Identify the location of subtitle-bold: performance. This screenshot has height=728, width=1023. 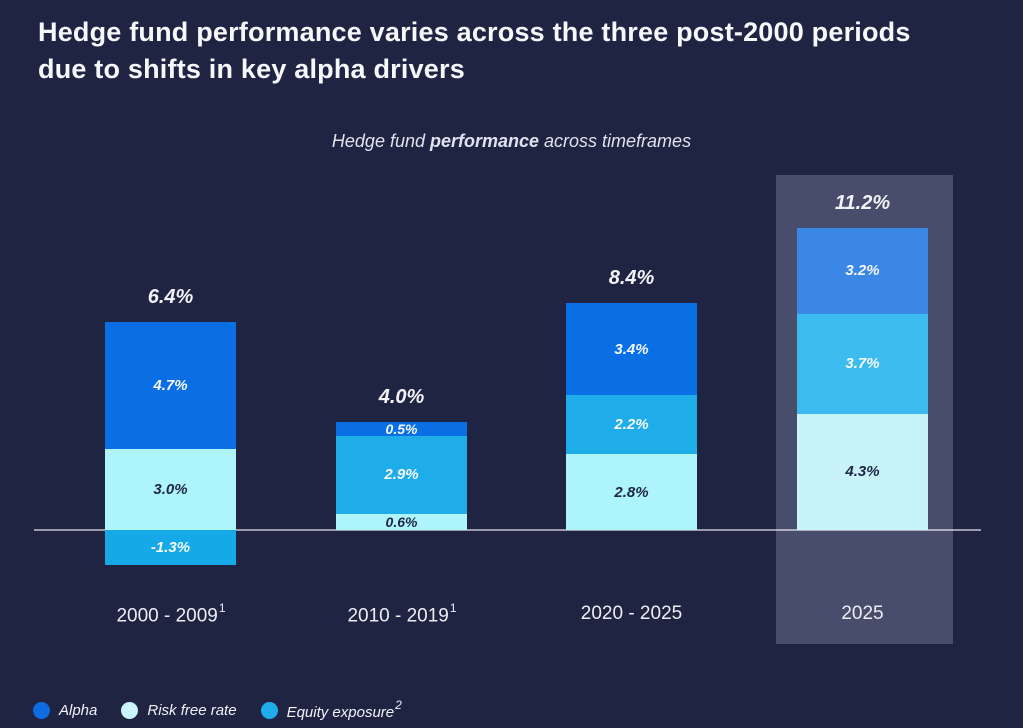
(484, 141).